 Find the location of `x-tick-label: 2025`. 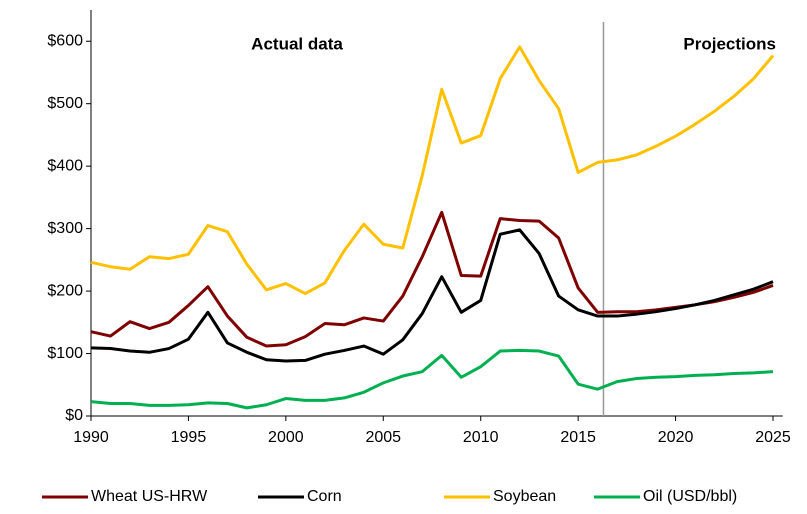

x-tick-label: 2025 is located at coordinates (773, 437).